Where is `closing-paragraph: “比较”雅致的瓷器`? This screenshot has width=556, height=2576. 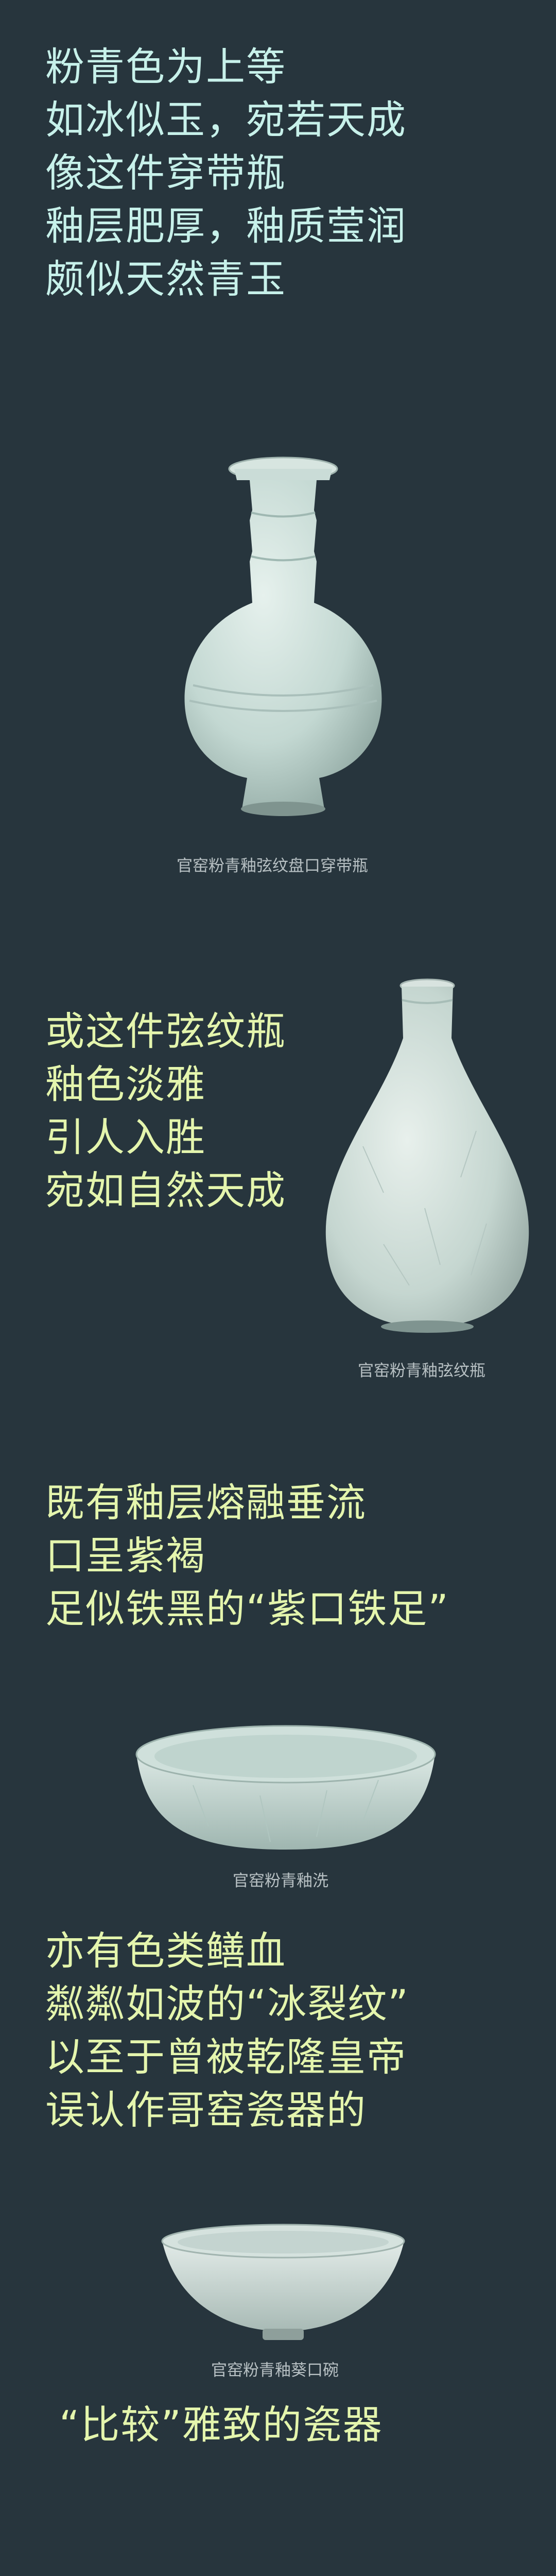
closing-paragraph: “比较”雅致的瓷器 is located at coordinates (221, 2424).